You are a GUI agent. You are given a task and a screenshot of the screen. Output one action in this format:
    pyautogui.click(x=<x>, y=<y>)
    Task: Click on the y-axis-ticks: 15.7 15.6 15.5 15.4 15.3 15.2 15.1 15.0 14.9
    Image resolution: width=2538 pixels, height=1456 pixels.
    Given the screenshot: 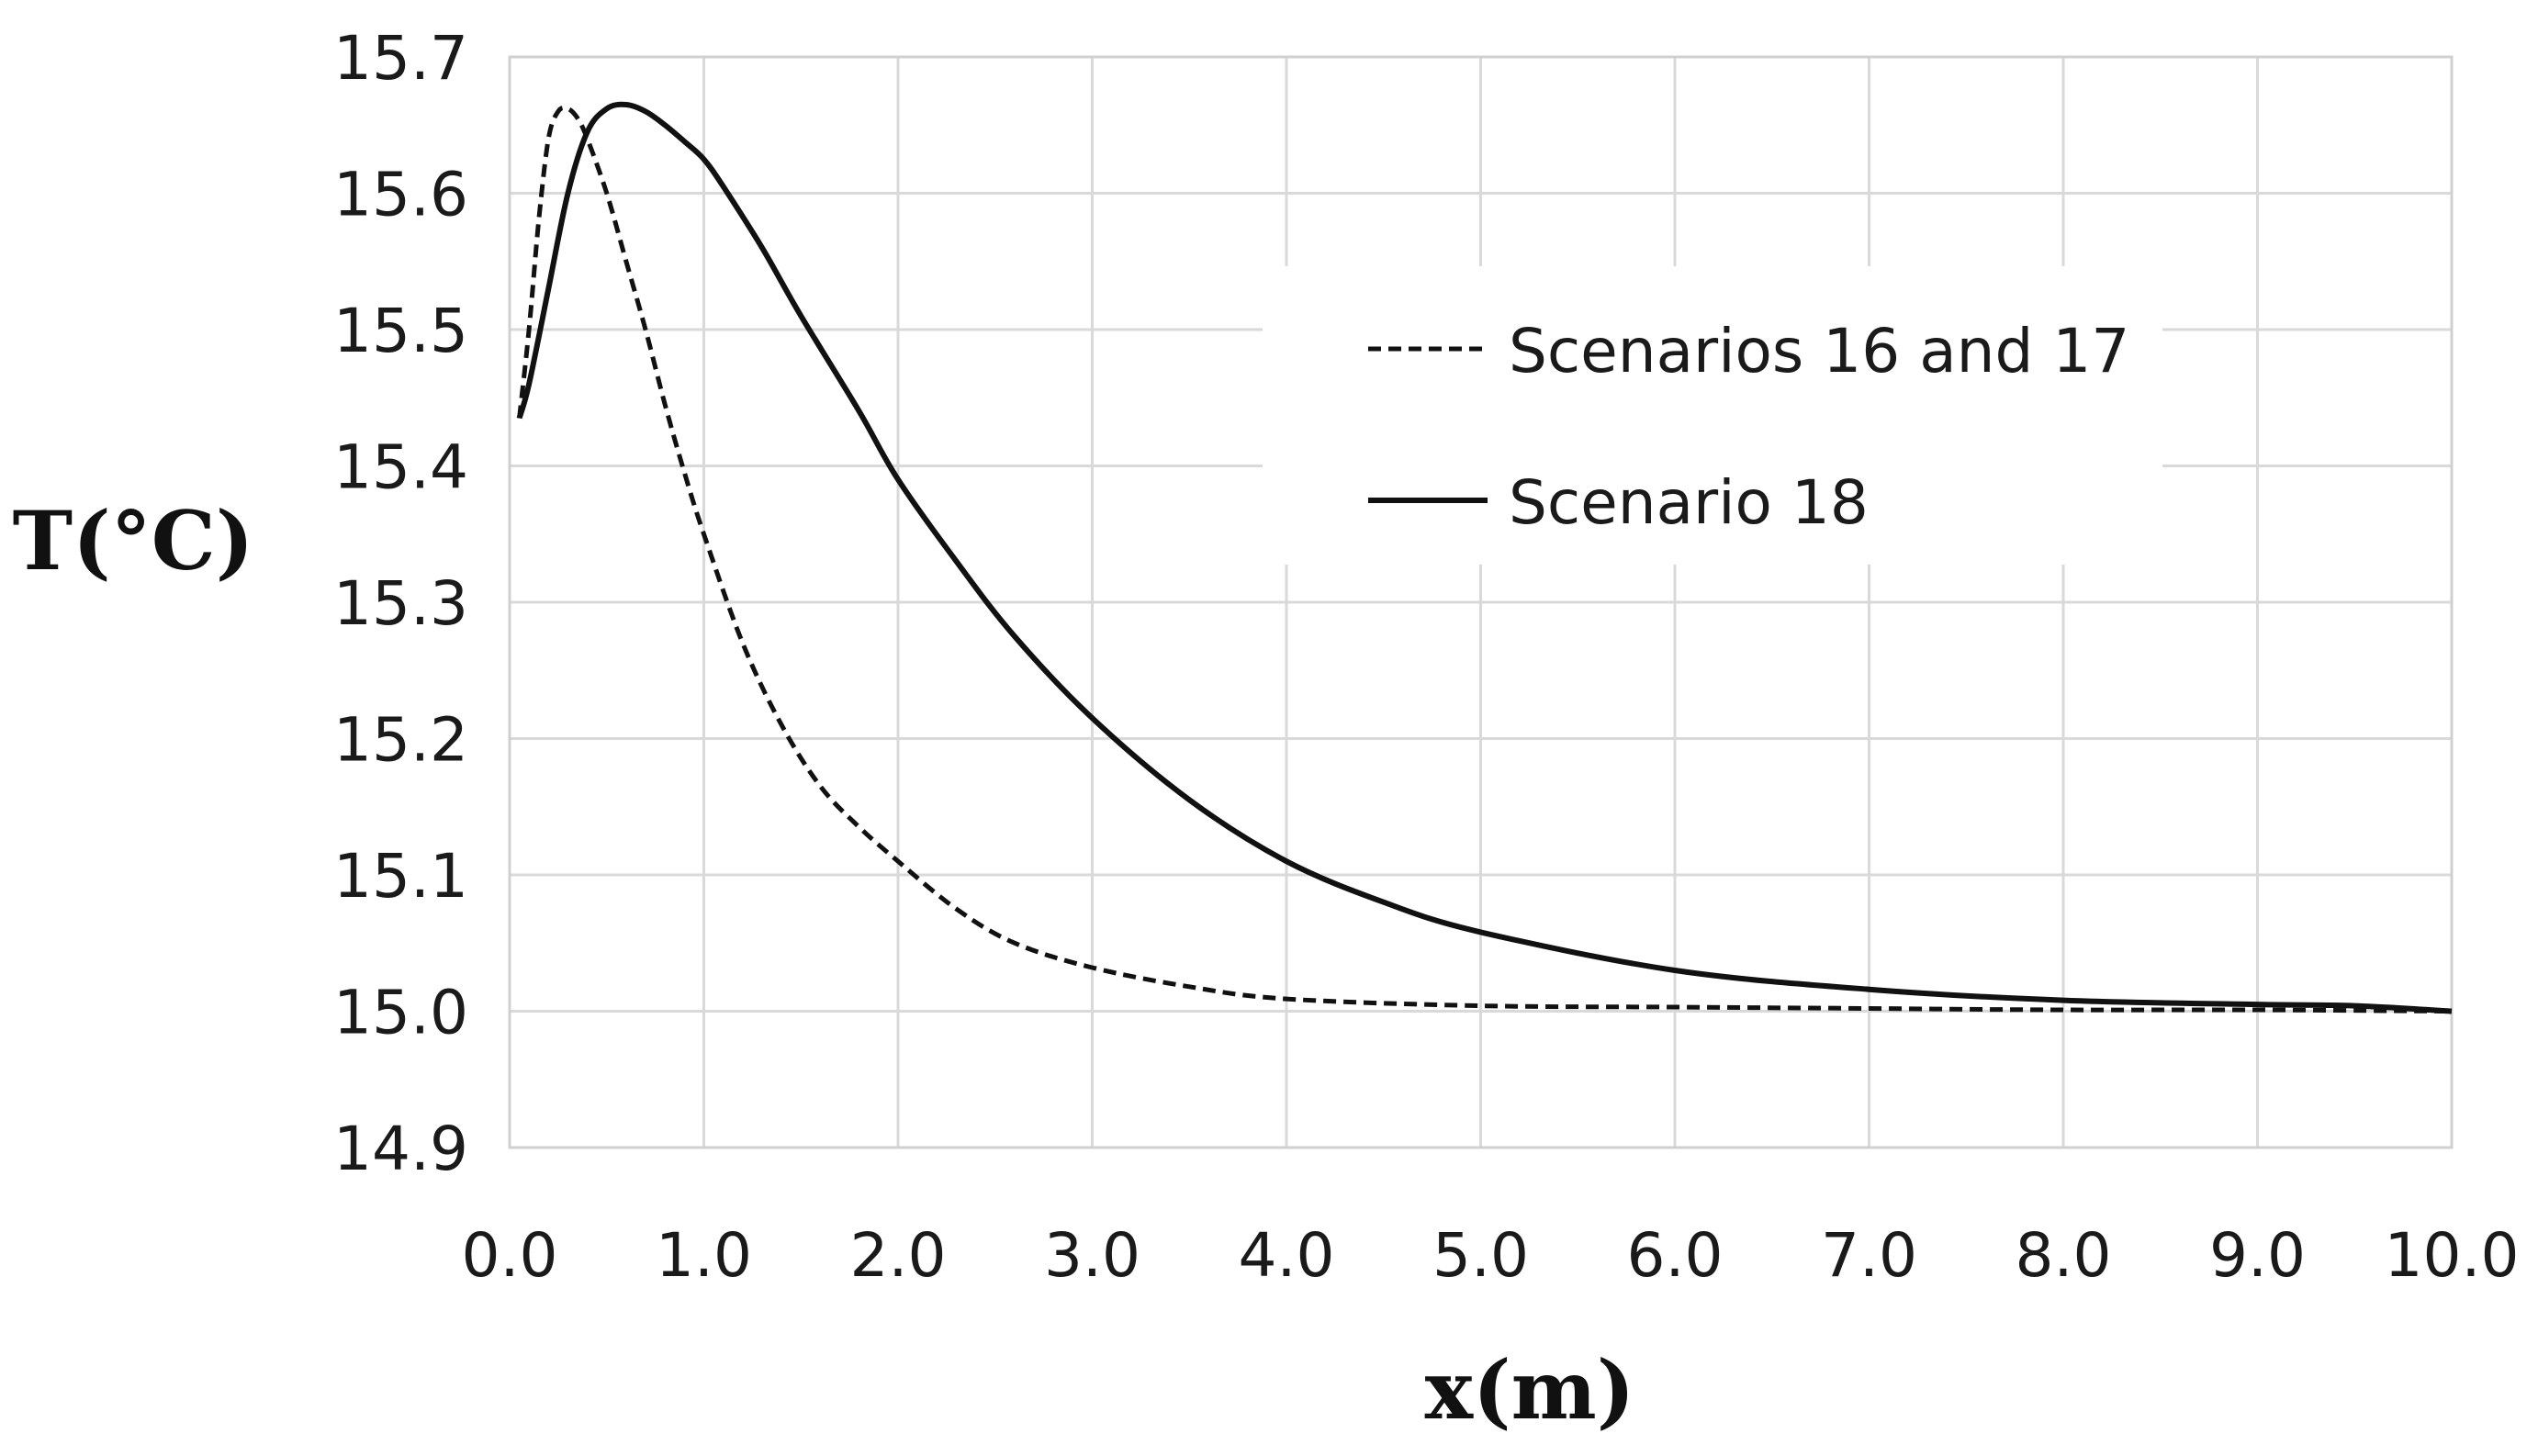 What is the action you would take?
    pyautogui.click(x=400, y=603)
    